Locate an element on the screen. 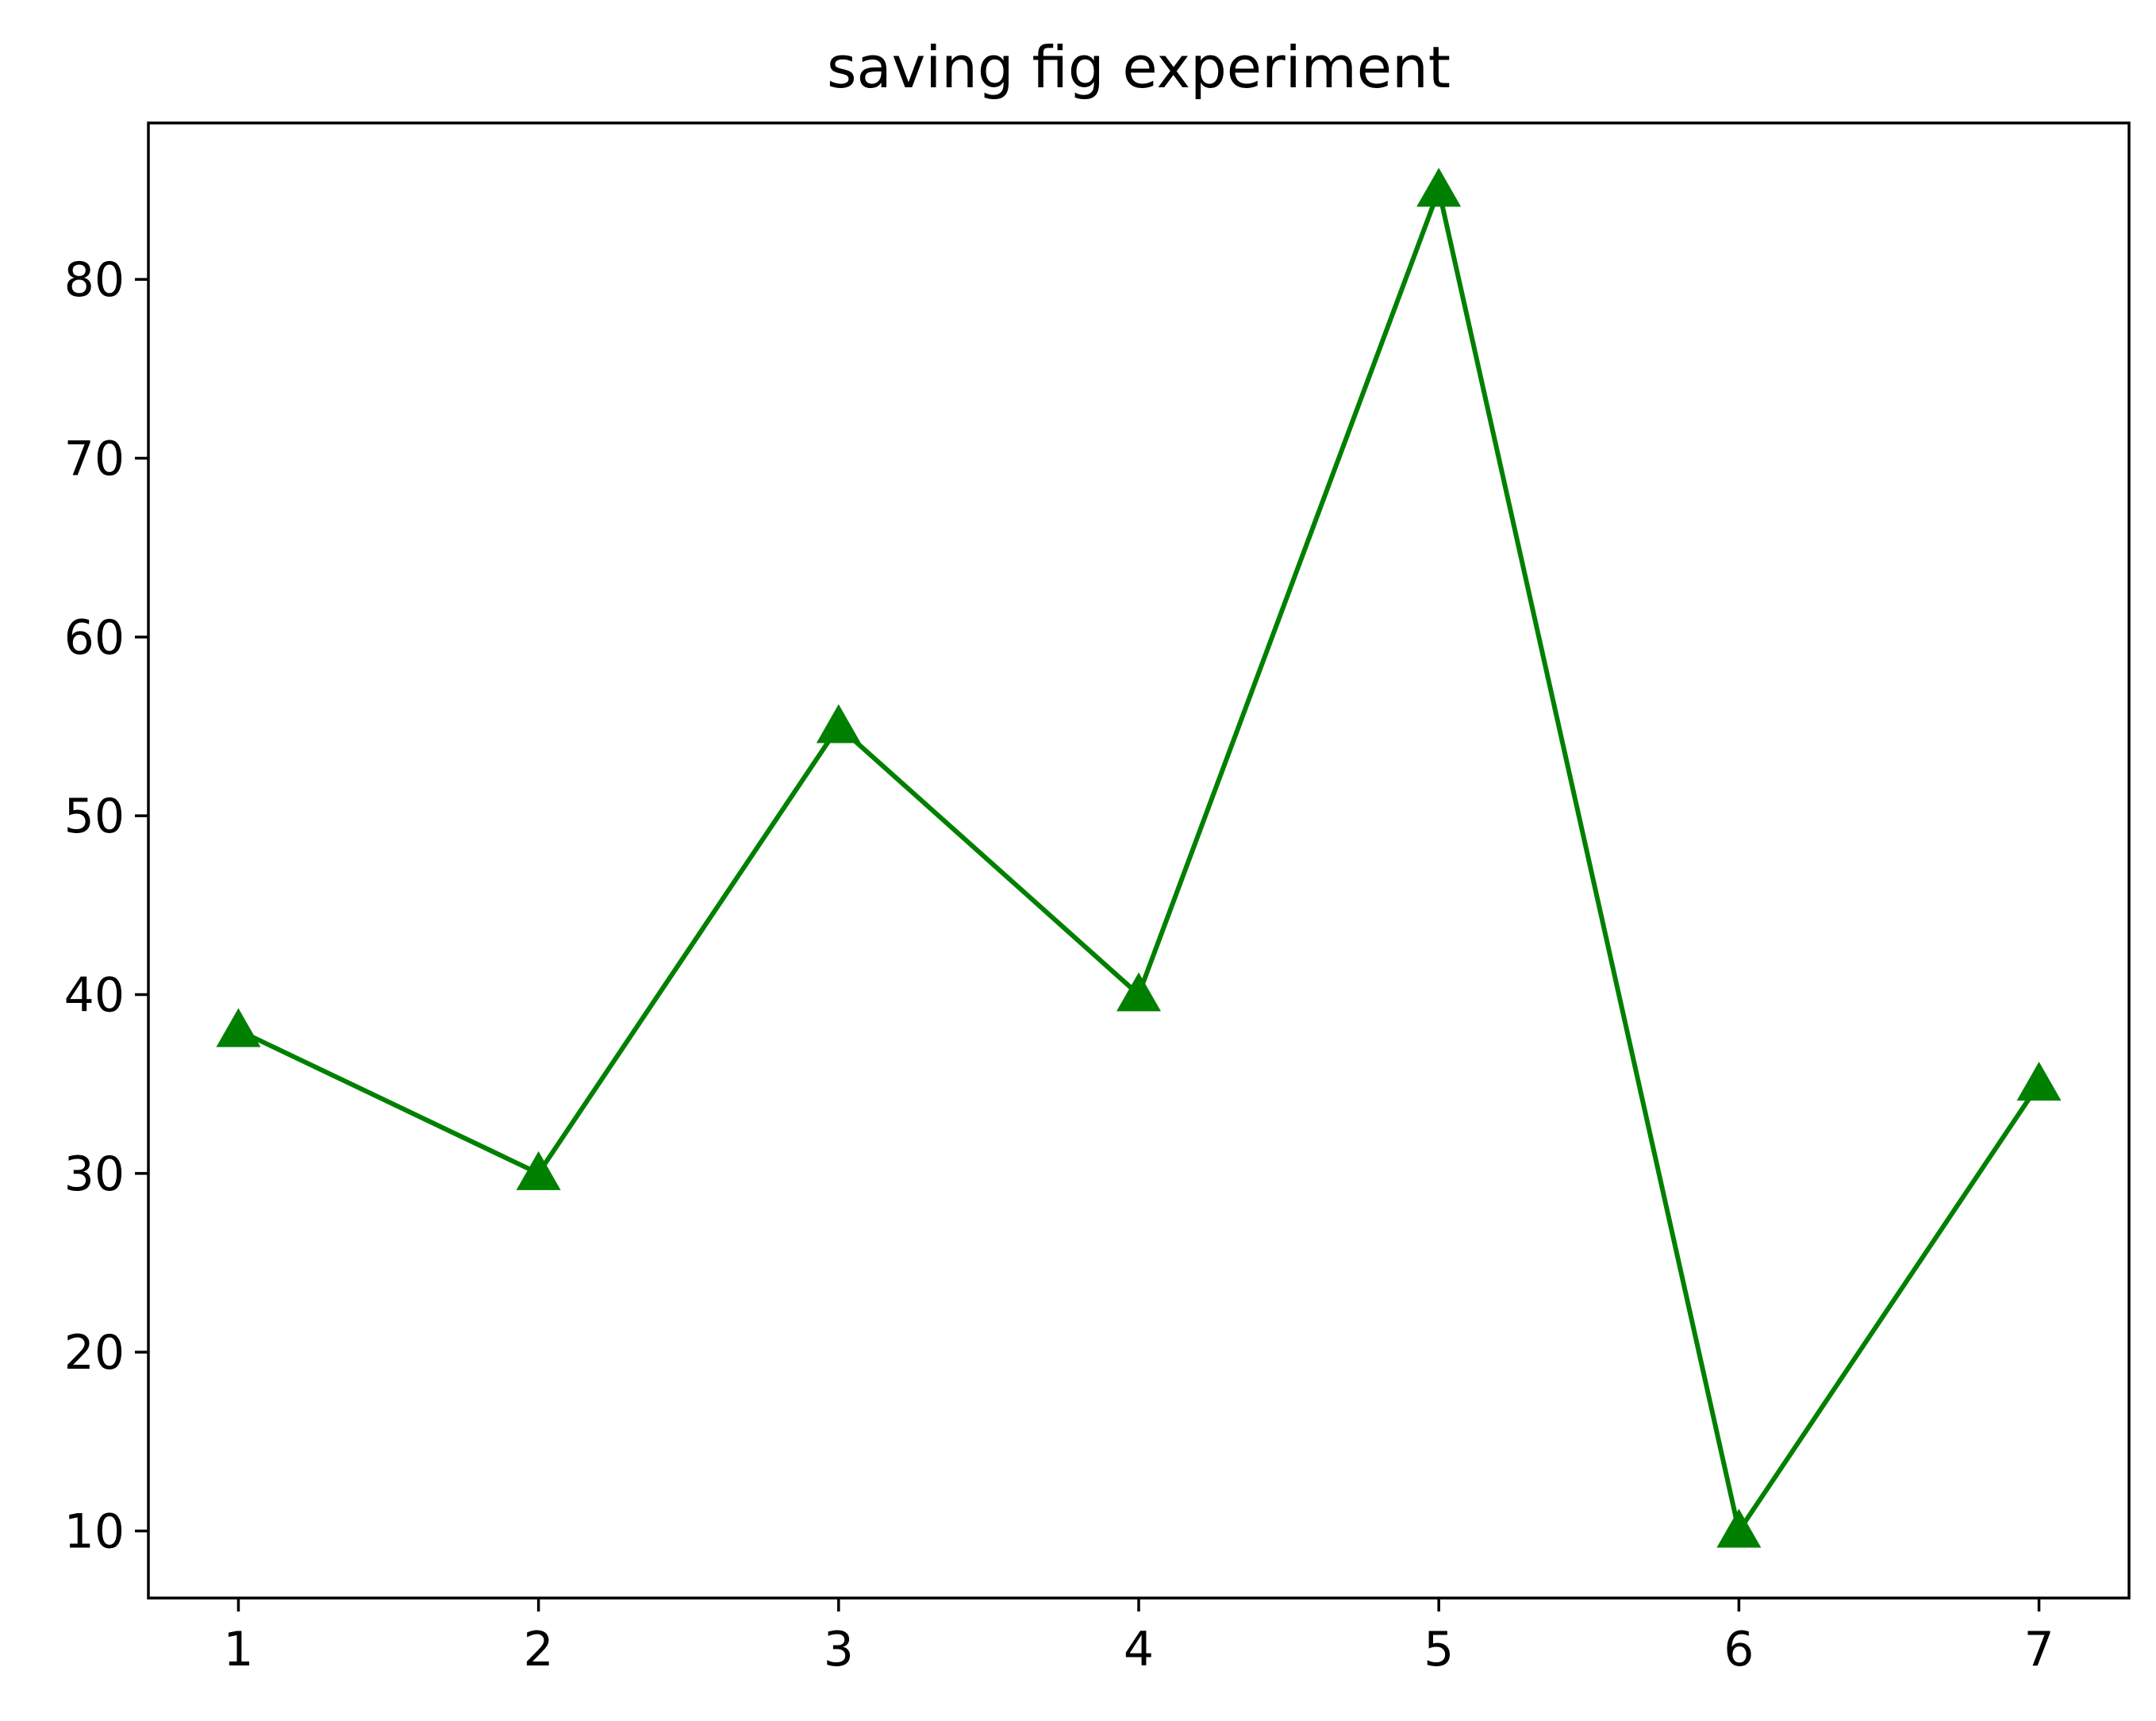 Image resolution: width=2156 pixels, height=1721 pixels. y-tick-label: 20 is located at coordinates (94, 1353).